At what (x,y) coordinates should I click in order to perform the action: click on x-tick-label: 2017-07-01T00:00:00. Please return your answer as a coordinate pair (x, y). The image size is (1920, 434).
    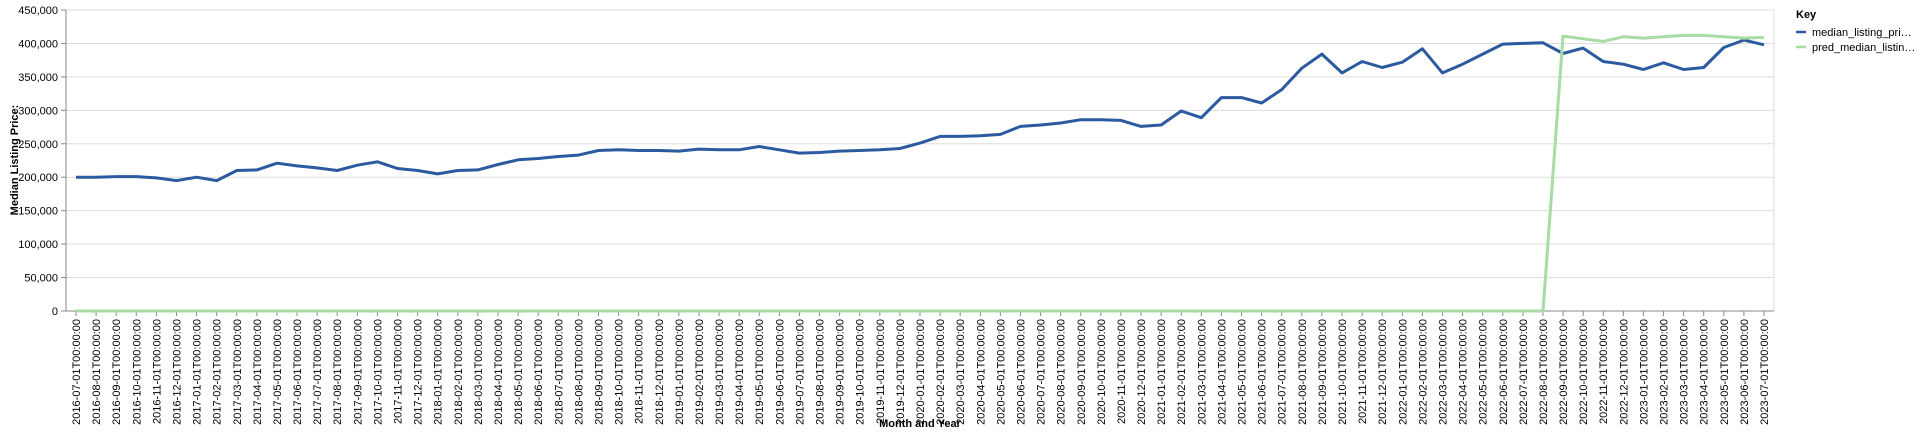
    Looking at the image, I should click on (318, 372).